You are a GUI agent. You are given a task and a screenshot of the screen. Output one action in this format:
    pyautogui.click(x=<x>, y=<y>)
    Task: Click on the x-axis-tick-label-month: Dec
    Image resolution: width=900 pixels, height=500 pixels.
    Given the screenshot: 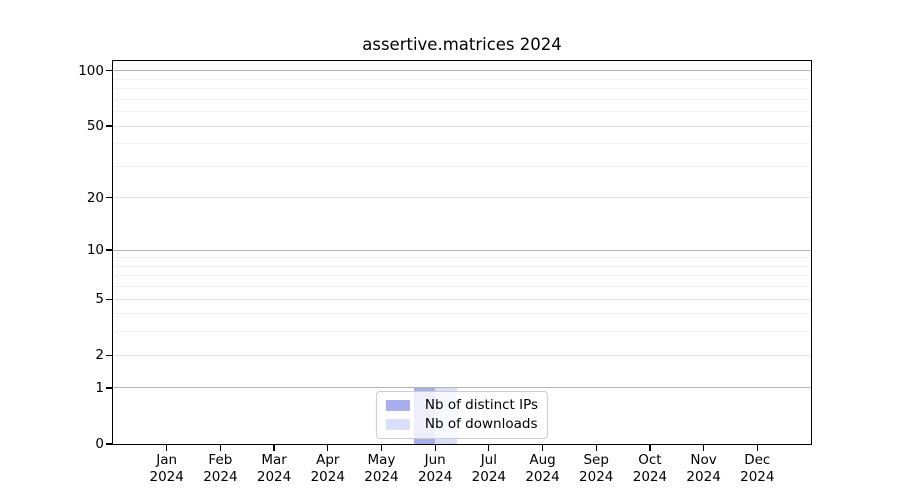 What is the action you would take?
    pyautogui.click(x=757, y=460)
    